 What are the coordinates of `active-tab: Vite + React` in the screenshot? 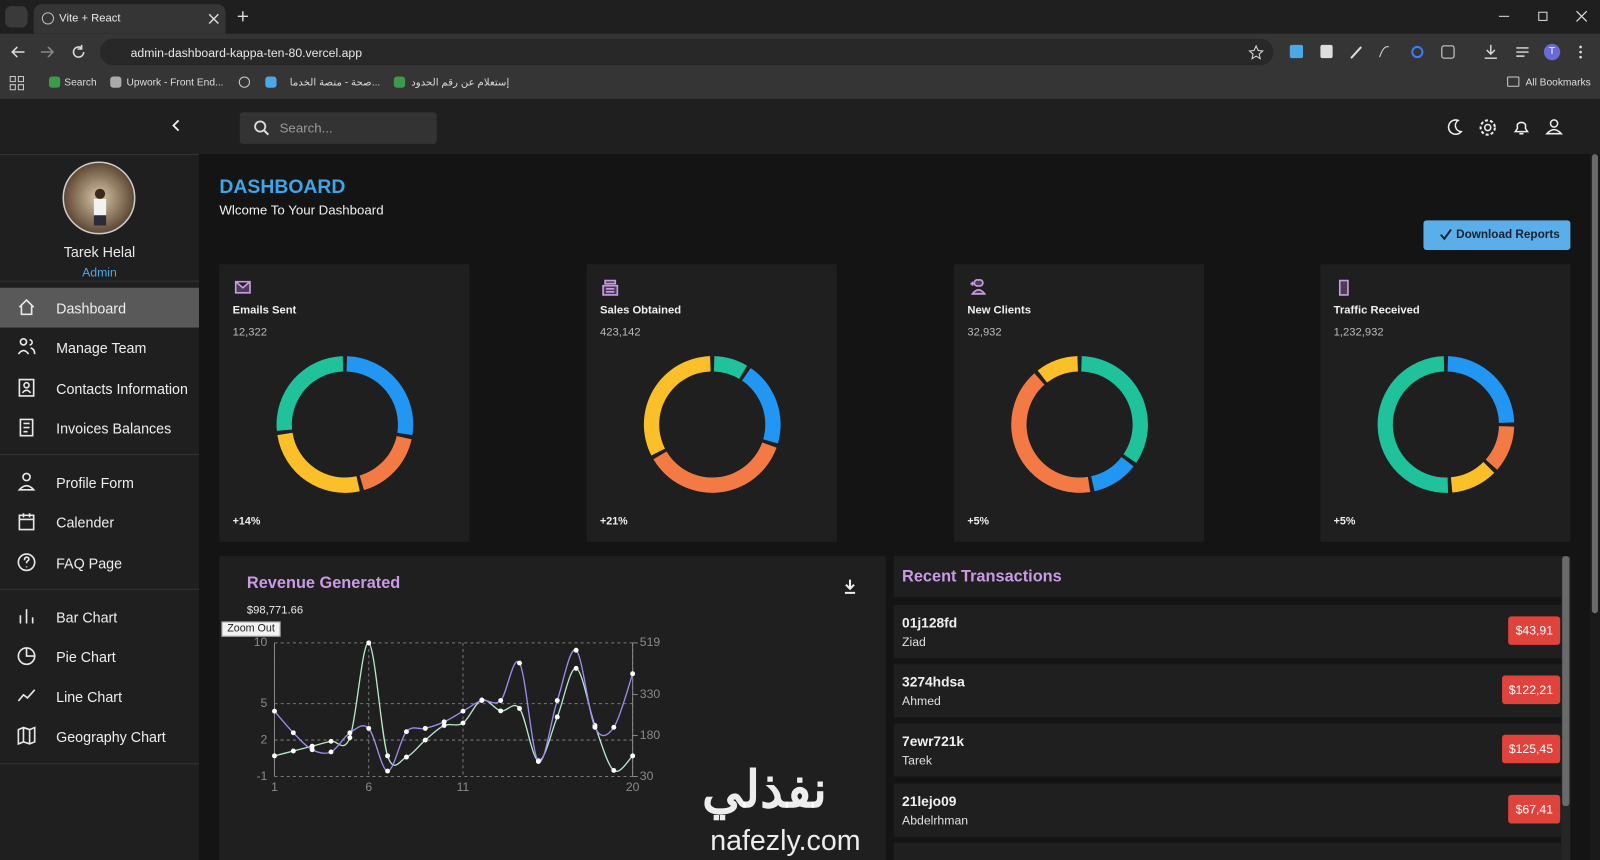 It's located at (129, 19).